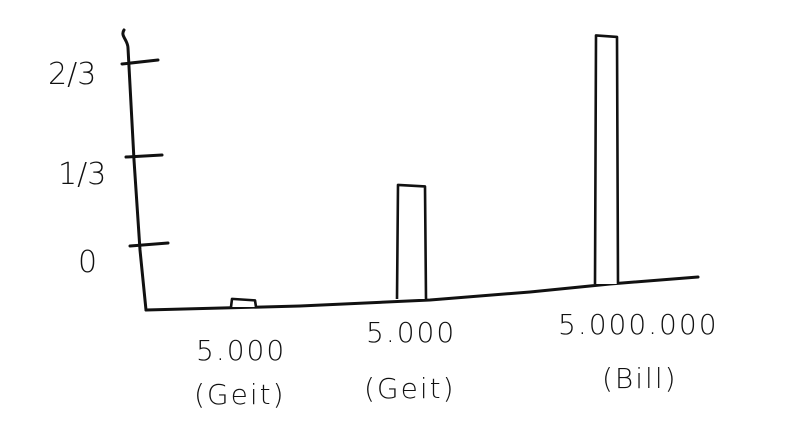 This screenshot has height=433, width=808. I want to click on y-tick-label-two-thirds: 2/3, so click(72, 74).